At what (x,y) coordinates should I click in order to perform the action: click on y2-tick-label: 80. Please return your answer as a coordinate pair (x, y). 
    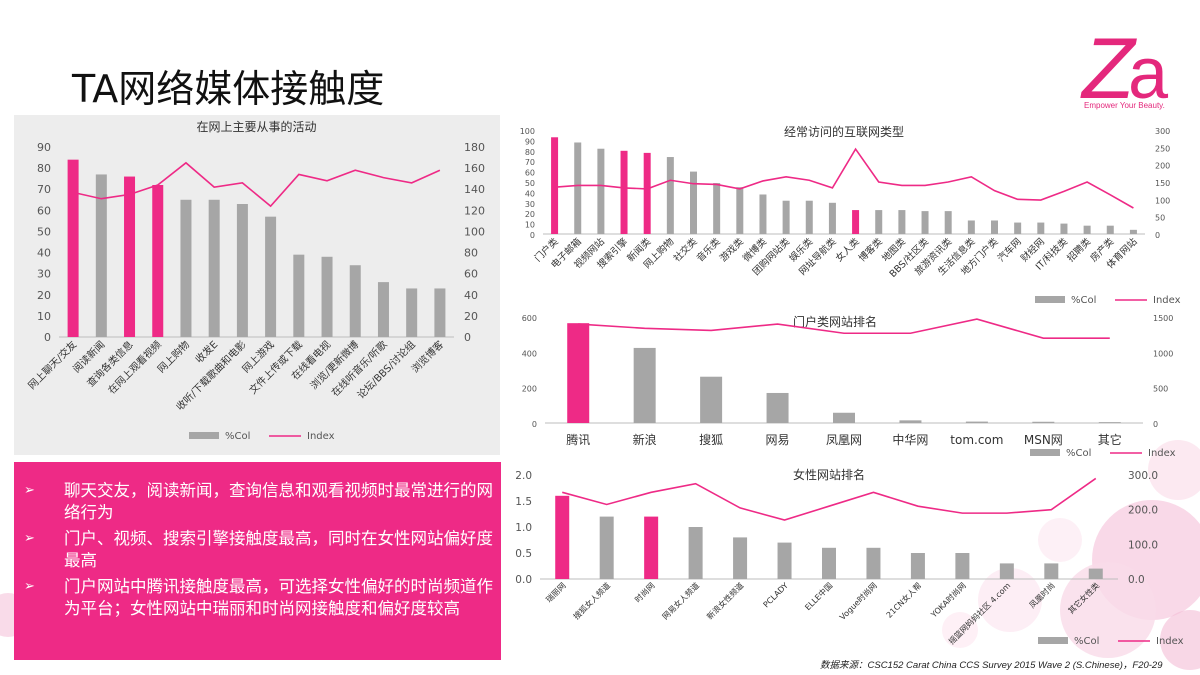
    Looking at the image, I should click on (471, 253).